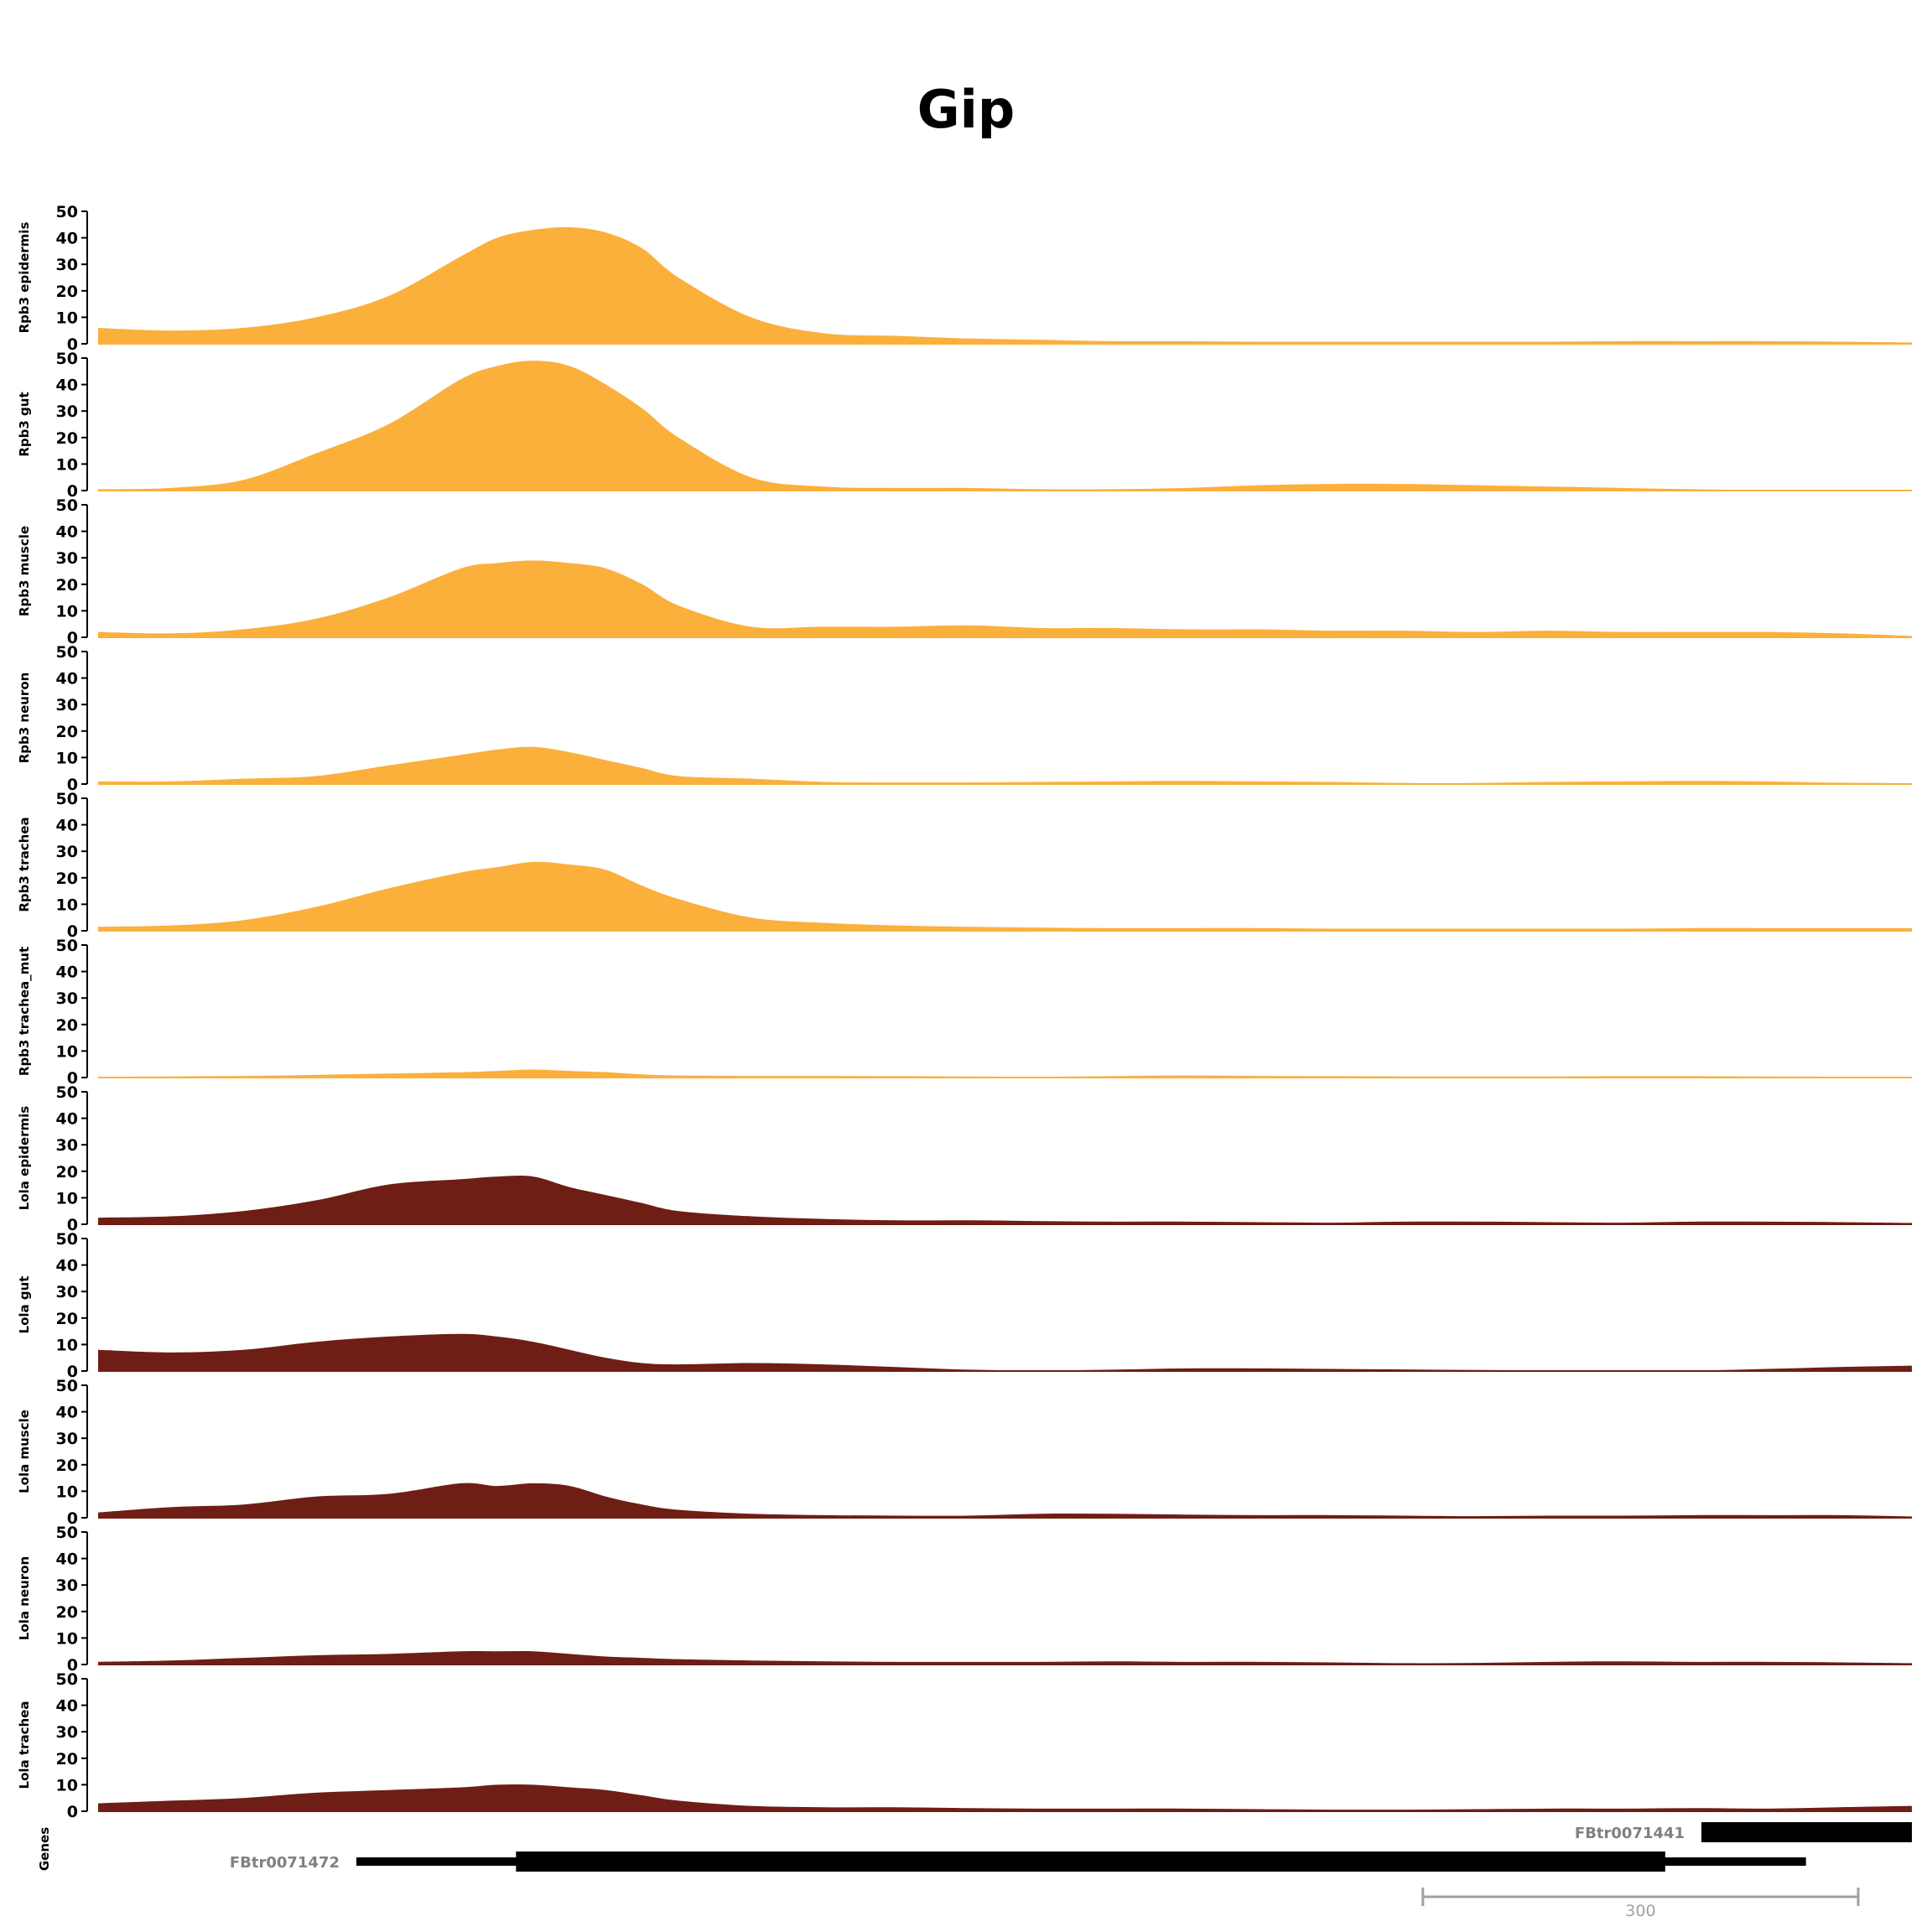 Image resolution: width=1932 pixels, height=1932 pixels. Describe the element at coordinates (1005, 1352) in the screenshot. I see `coverage-area-lola-gut` at that location.